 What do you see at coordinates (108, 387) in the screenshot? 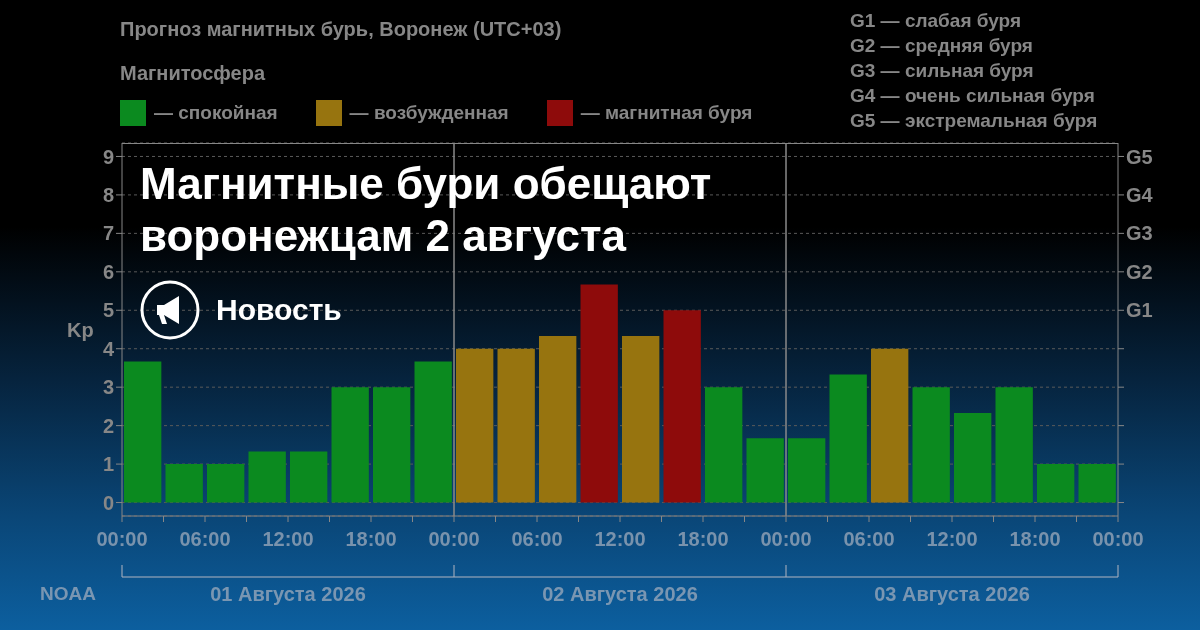
I see `y-tick-label: 3` at bounding box center [108, 387].